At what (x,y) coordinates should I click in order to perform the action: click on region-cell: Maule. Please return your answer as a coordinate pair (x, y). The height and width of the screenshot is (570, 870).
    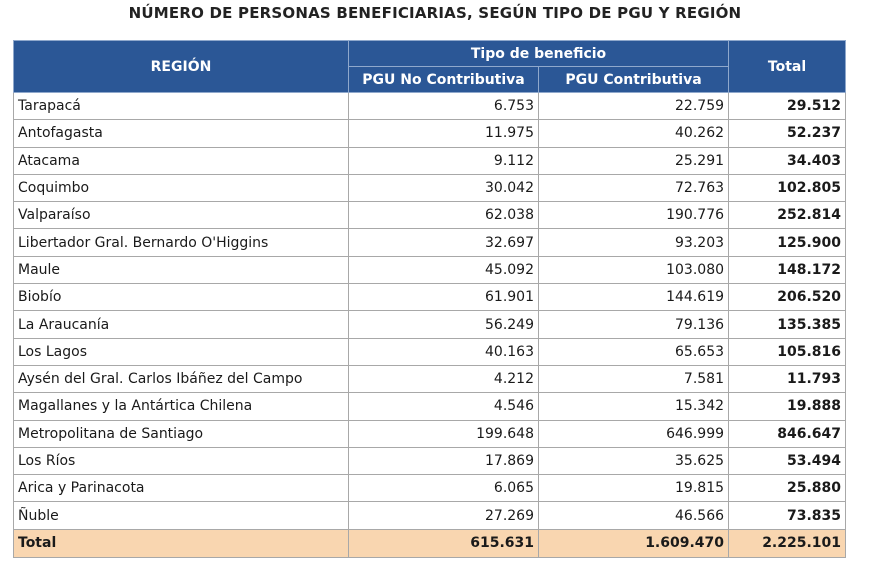
    Looking at the image, I should click on (181, 270).